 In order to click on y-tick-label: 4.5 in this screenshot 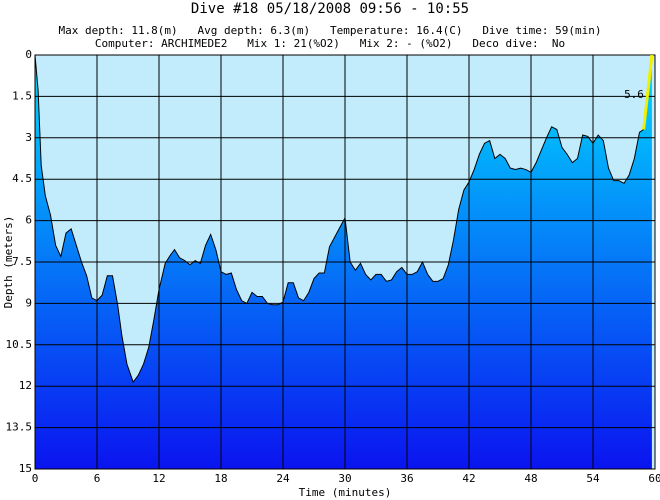, I will do `click(22, 178)`.